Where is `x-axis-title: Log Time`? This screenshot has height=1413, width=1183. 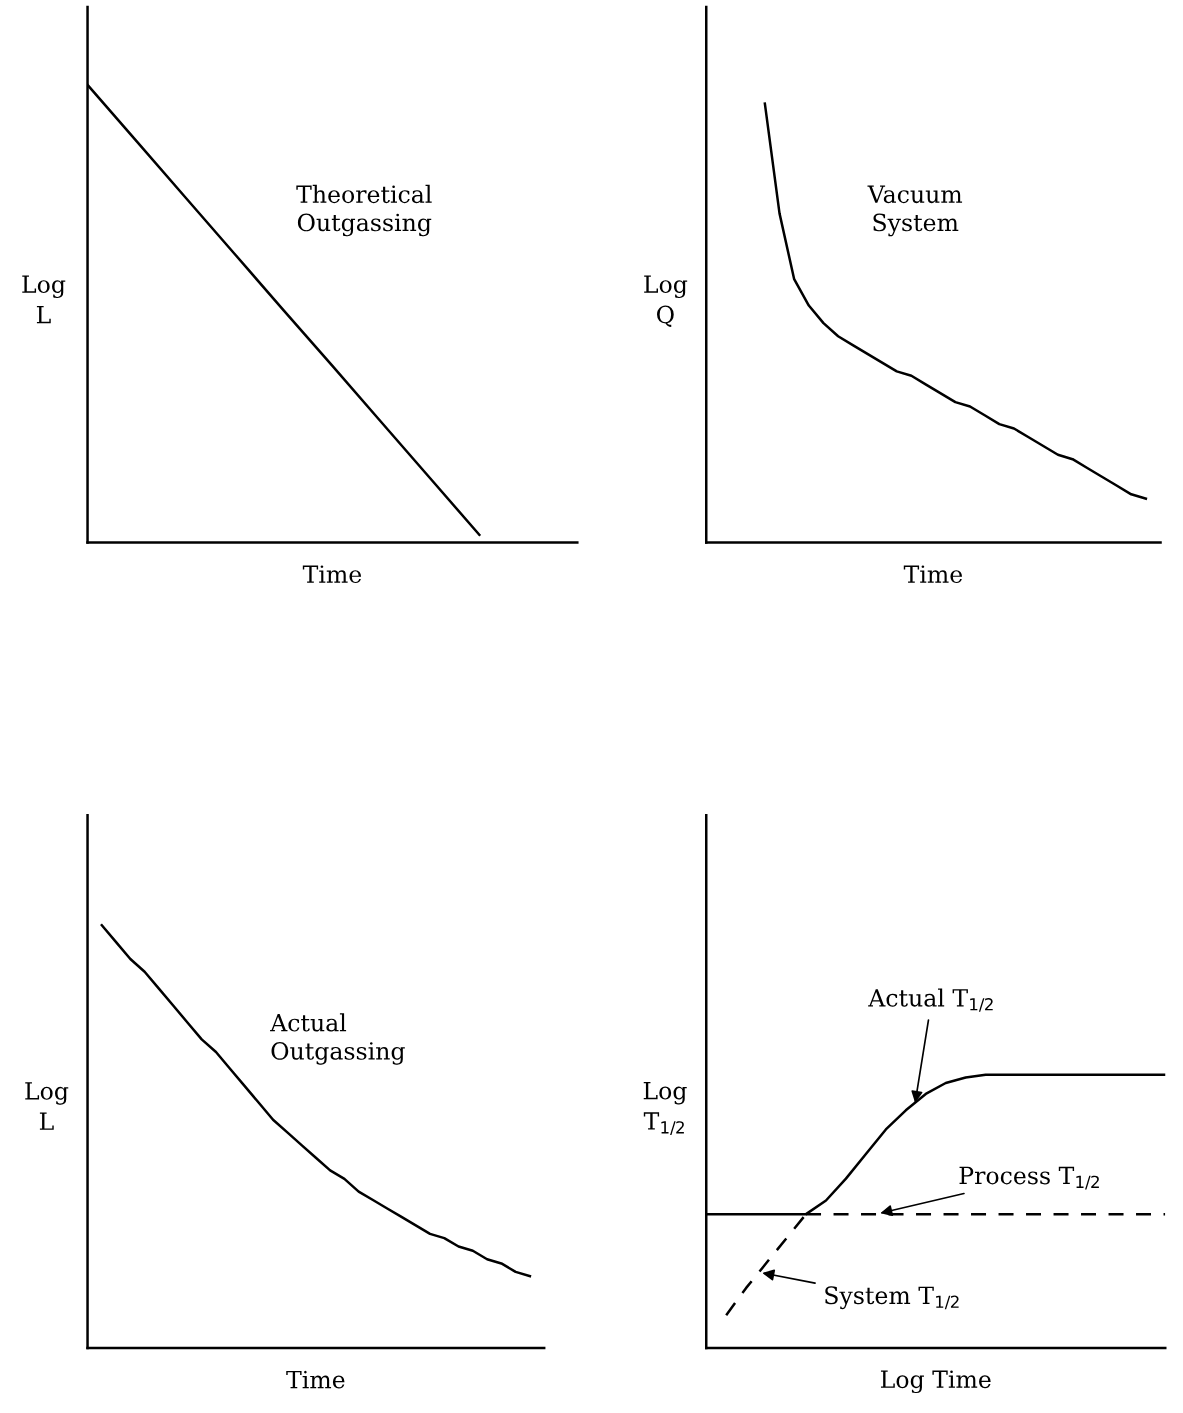
x-axis-title: Log Time is located at coordinates (935, 1382).